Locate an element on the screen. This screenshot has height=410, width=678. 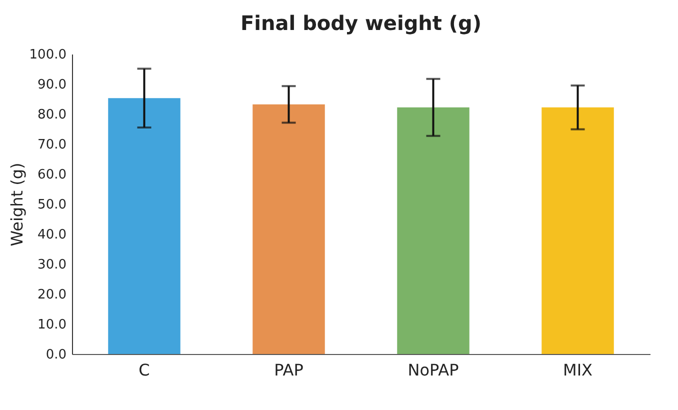
y-tick-label: 50.0 is located at coordinates (52, 205).